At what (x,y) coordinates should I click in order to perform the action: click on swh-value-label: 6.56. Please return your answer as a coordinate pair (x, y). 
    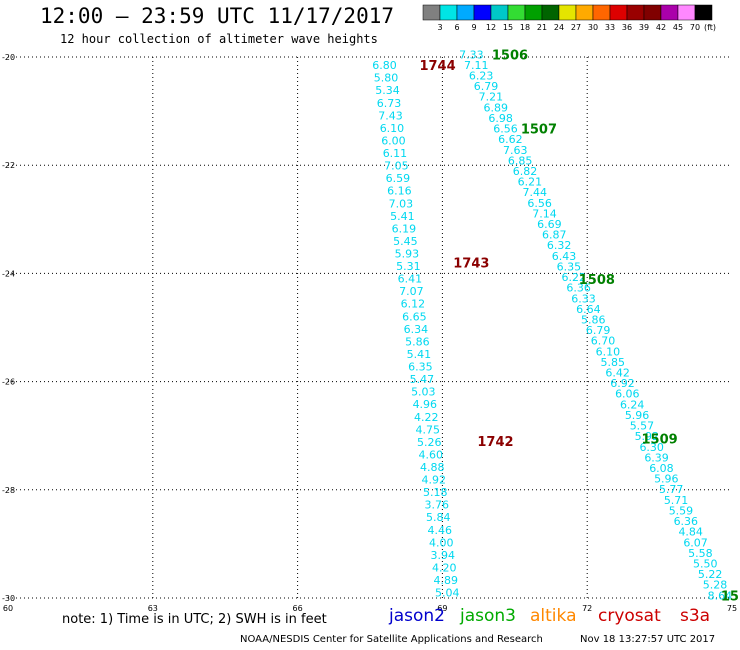
    Looking at the image, I should click on (505, 129).